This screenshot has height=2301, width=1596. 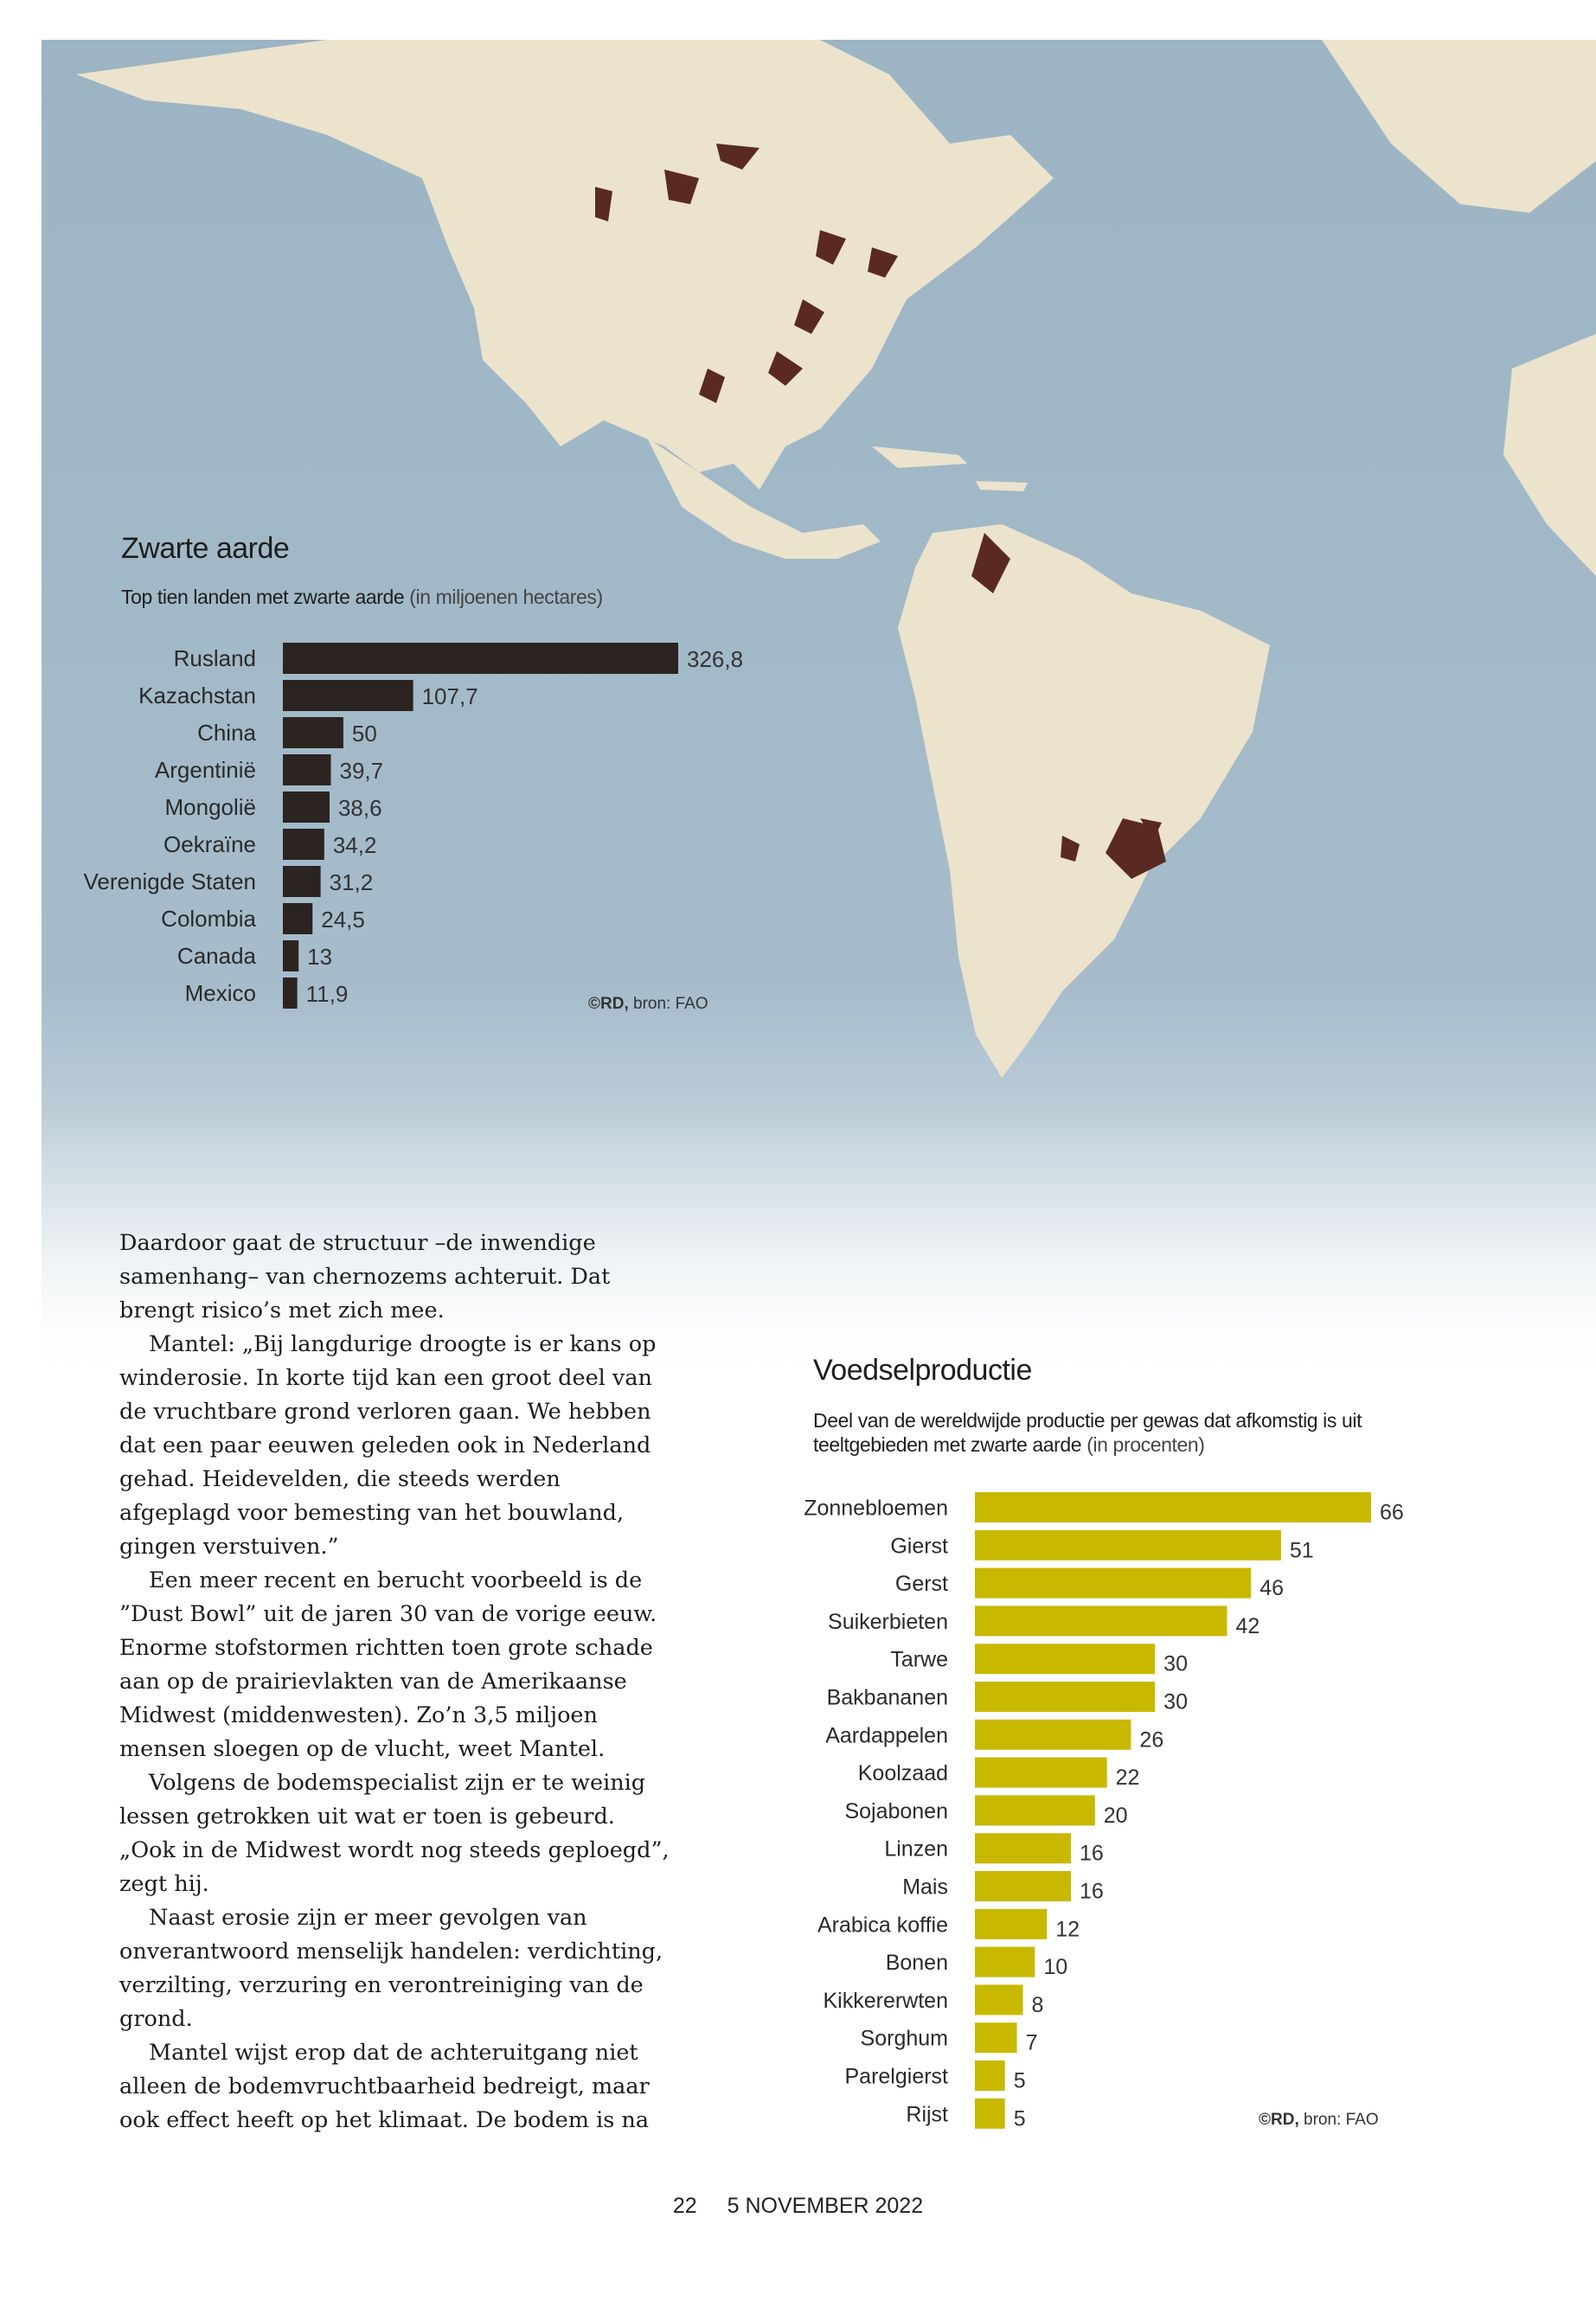 I want to click on value-label: 26, so click(x=1151, y=1739).